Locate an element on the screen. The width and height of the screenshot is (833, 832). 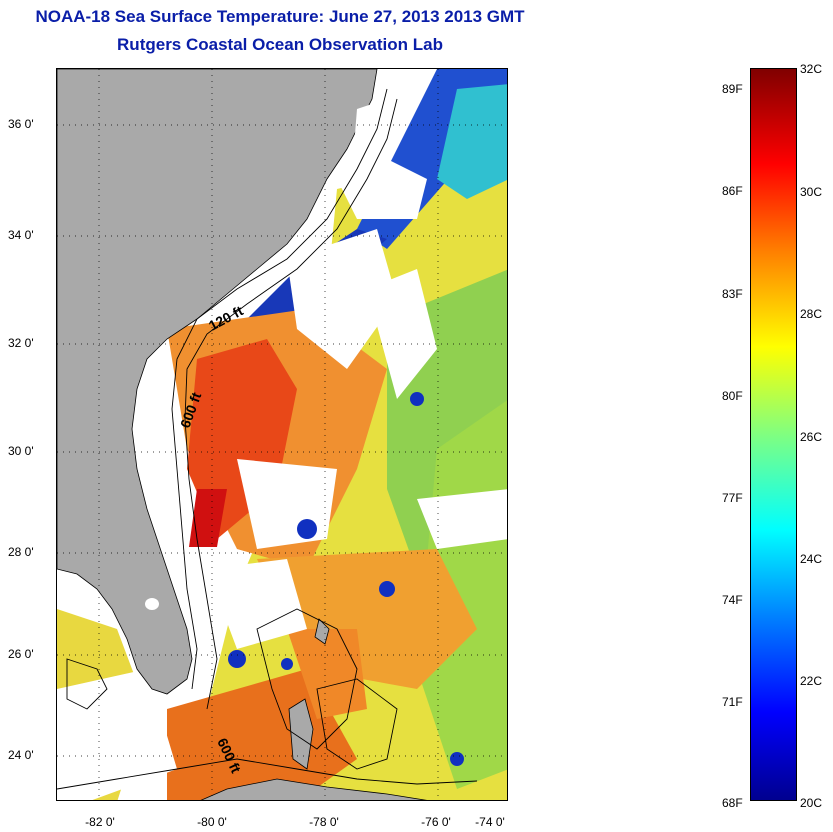
lake-okeechobee is located at coordinates (152, 604).